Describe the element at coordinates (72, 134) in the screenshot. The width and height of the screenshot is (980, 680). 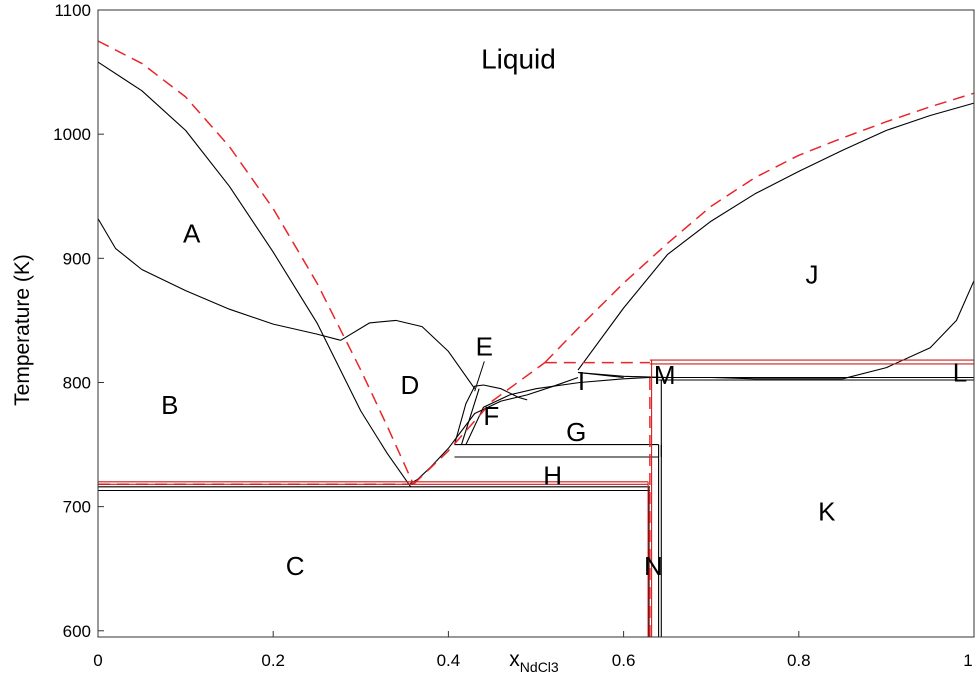
I see `y-tick-label: 1000` at that location.